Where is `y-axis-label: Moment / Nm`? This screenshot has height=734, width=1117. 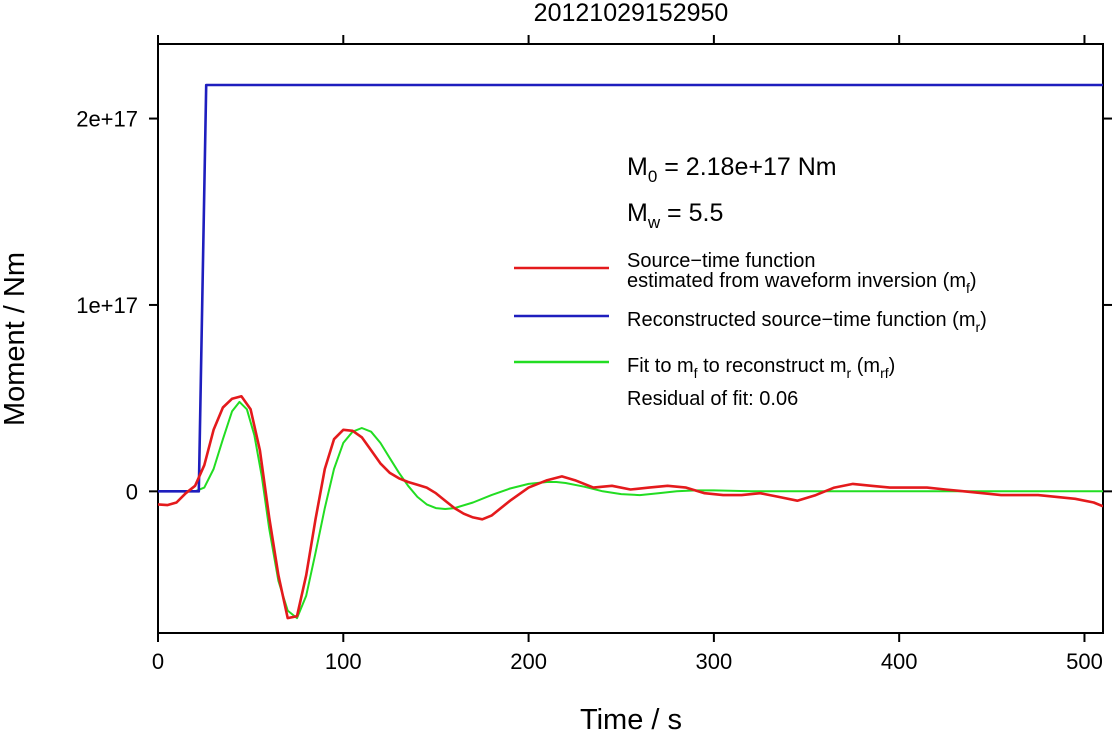 y-axis-label: Moment / Nm is located at coordinates (15, 339).